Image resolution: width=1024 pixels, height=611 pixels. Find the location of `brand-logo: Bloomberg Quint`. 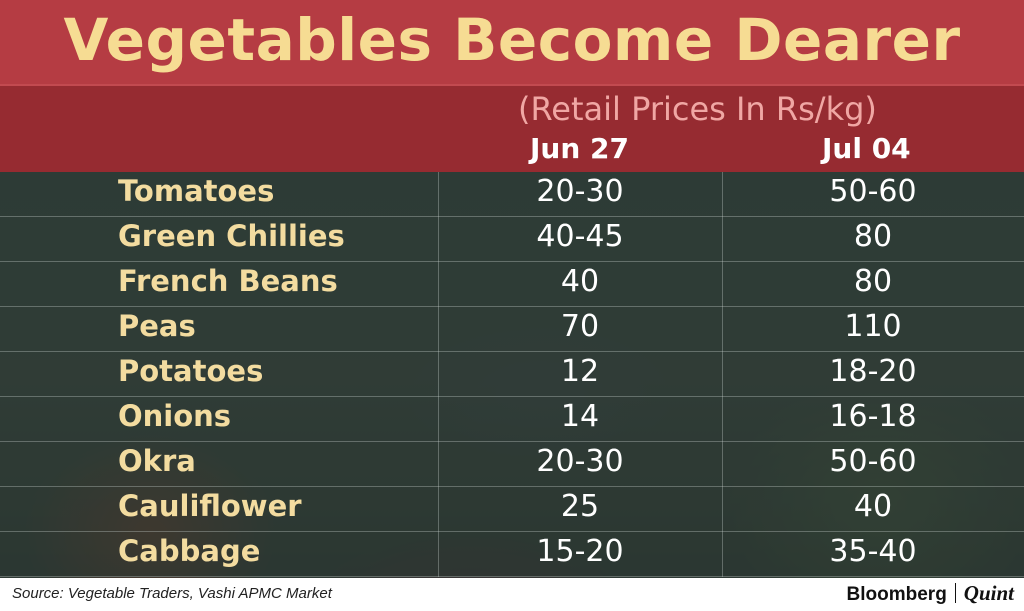

brand-logo: Bloomberg Quint is located at coordinates (930, 593).